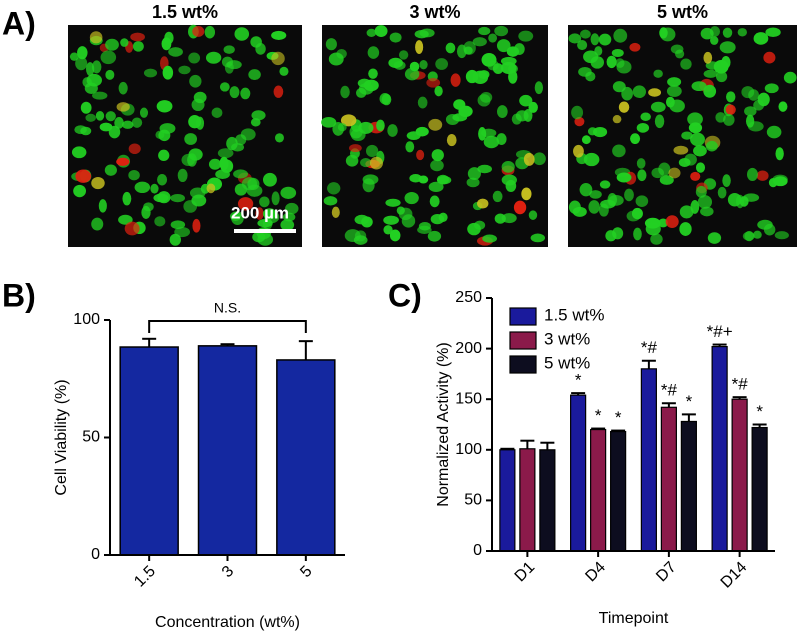 The height and width of the screenshot is (634, 800). I want to click on y-tick-label: 150, so click(468, 398).